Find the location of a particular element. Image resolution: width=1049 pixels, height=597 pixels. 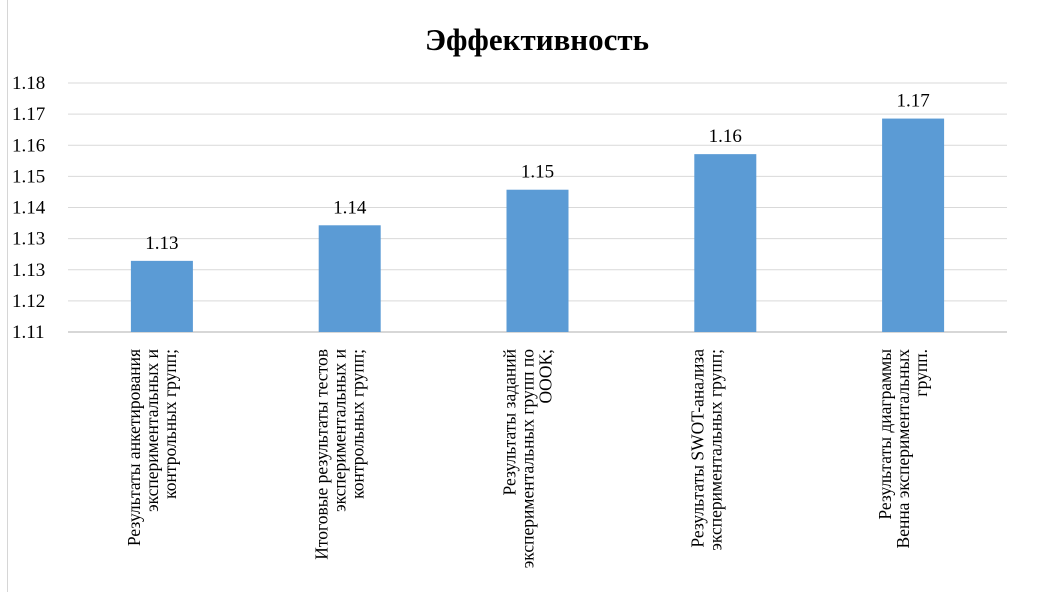

data-label: 1.13 is located at coordinates (161, 243).